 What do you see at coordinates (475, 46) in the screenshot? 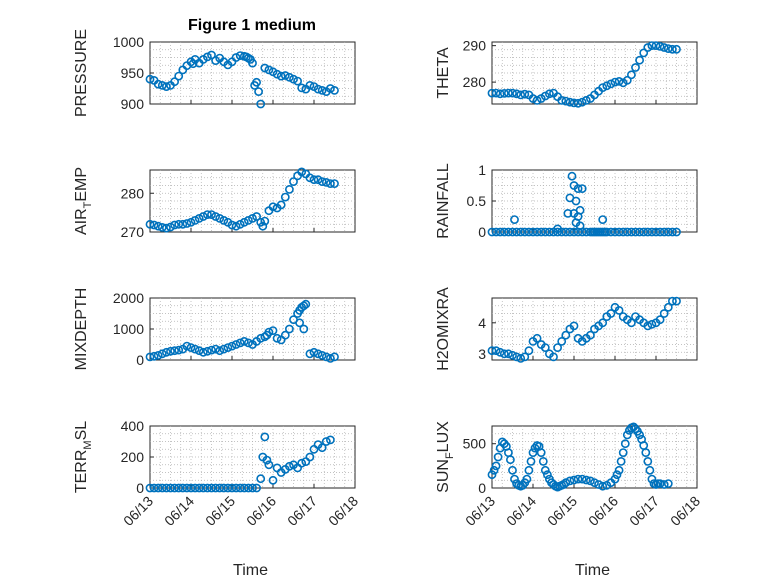
I see `y-tick-label: 290` at bounding box center [475, 46].